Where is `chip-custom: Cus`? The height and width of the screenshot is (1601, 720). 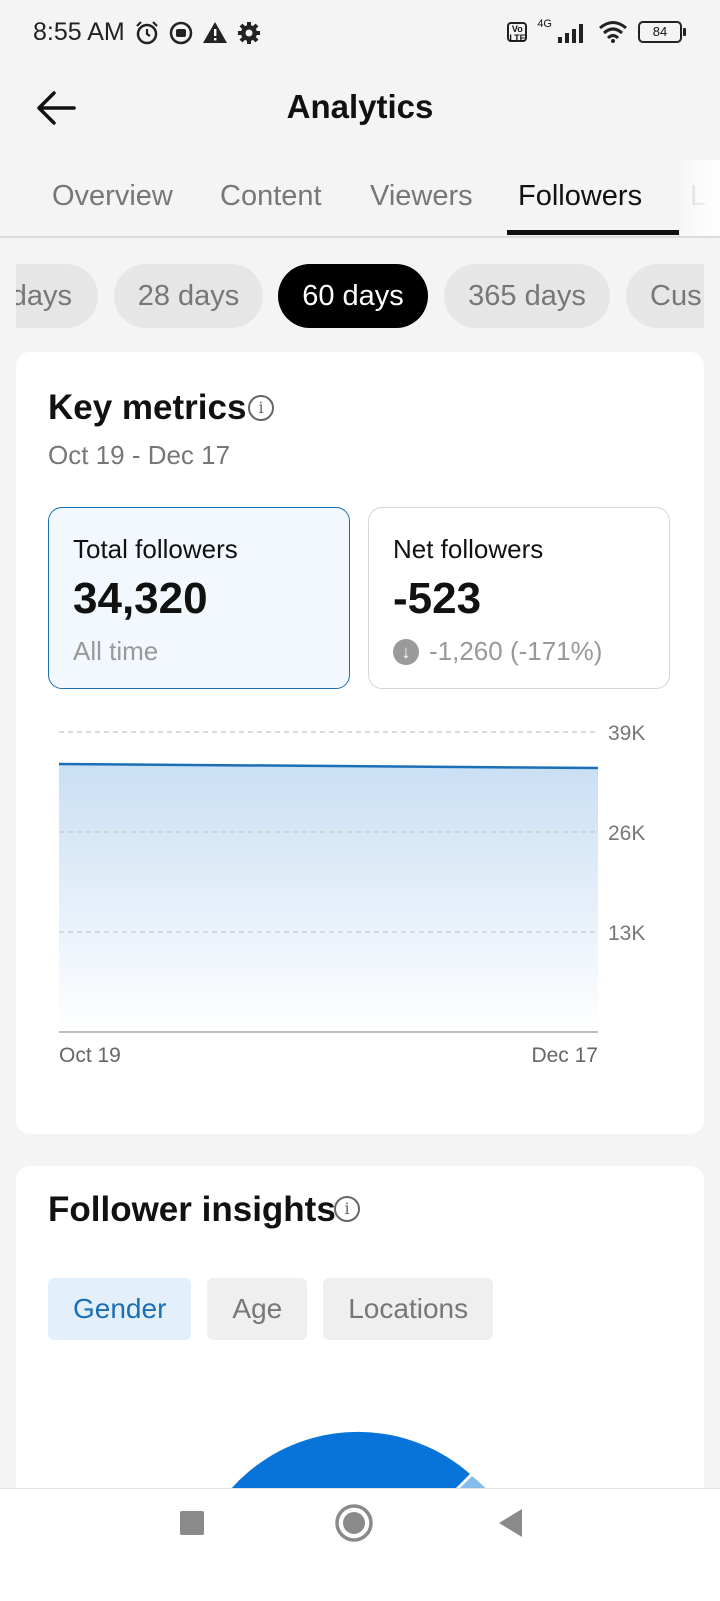
chip-custom: Cus is located at coordinates (665, 296).